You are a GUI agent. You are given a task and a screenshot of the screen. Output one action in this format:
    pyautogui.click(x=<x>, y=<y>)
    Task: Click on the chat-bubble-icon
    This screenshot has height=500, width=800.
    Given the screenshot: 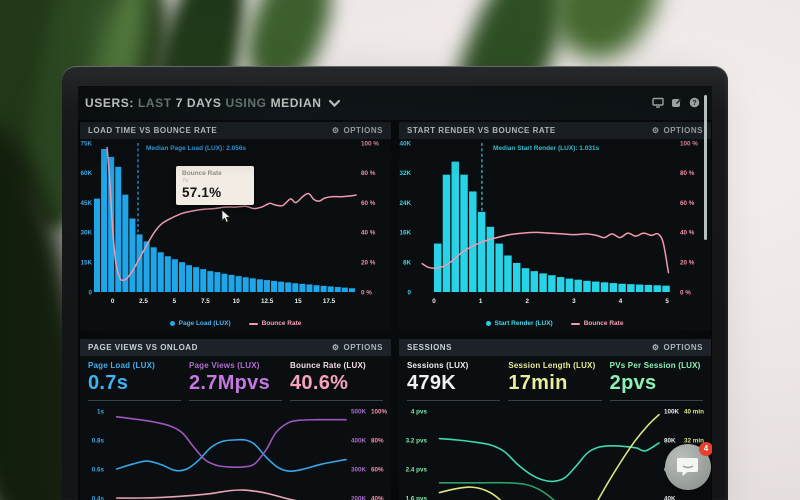 What is the action you would take?
    pyautogui.click(x=687, y=467)
    